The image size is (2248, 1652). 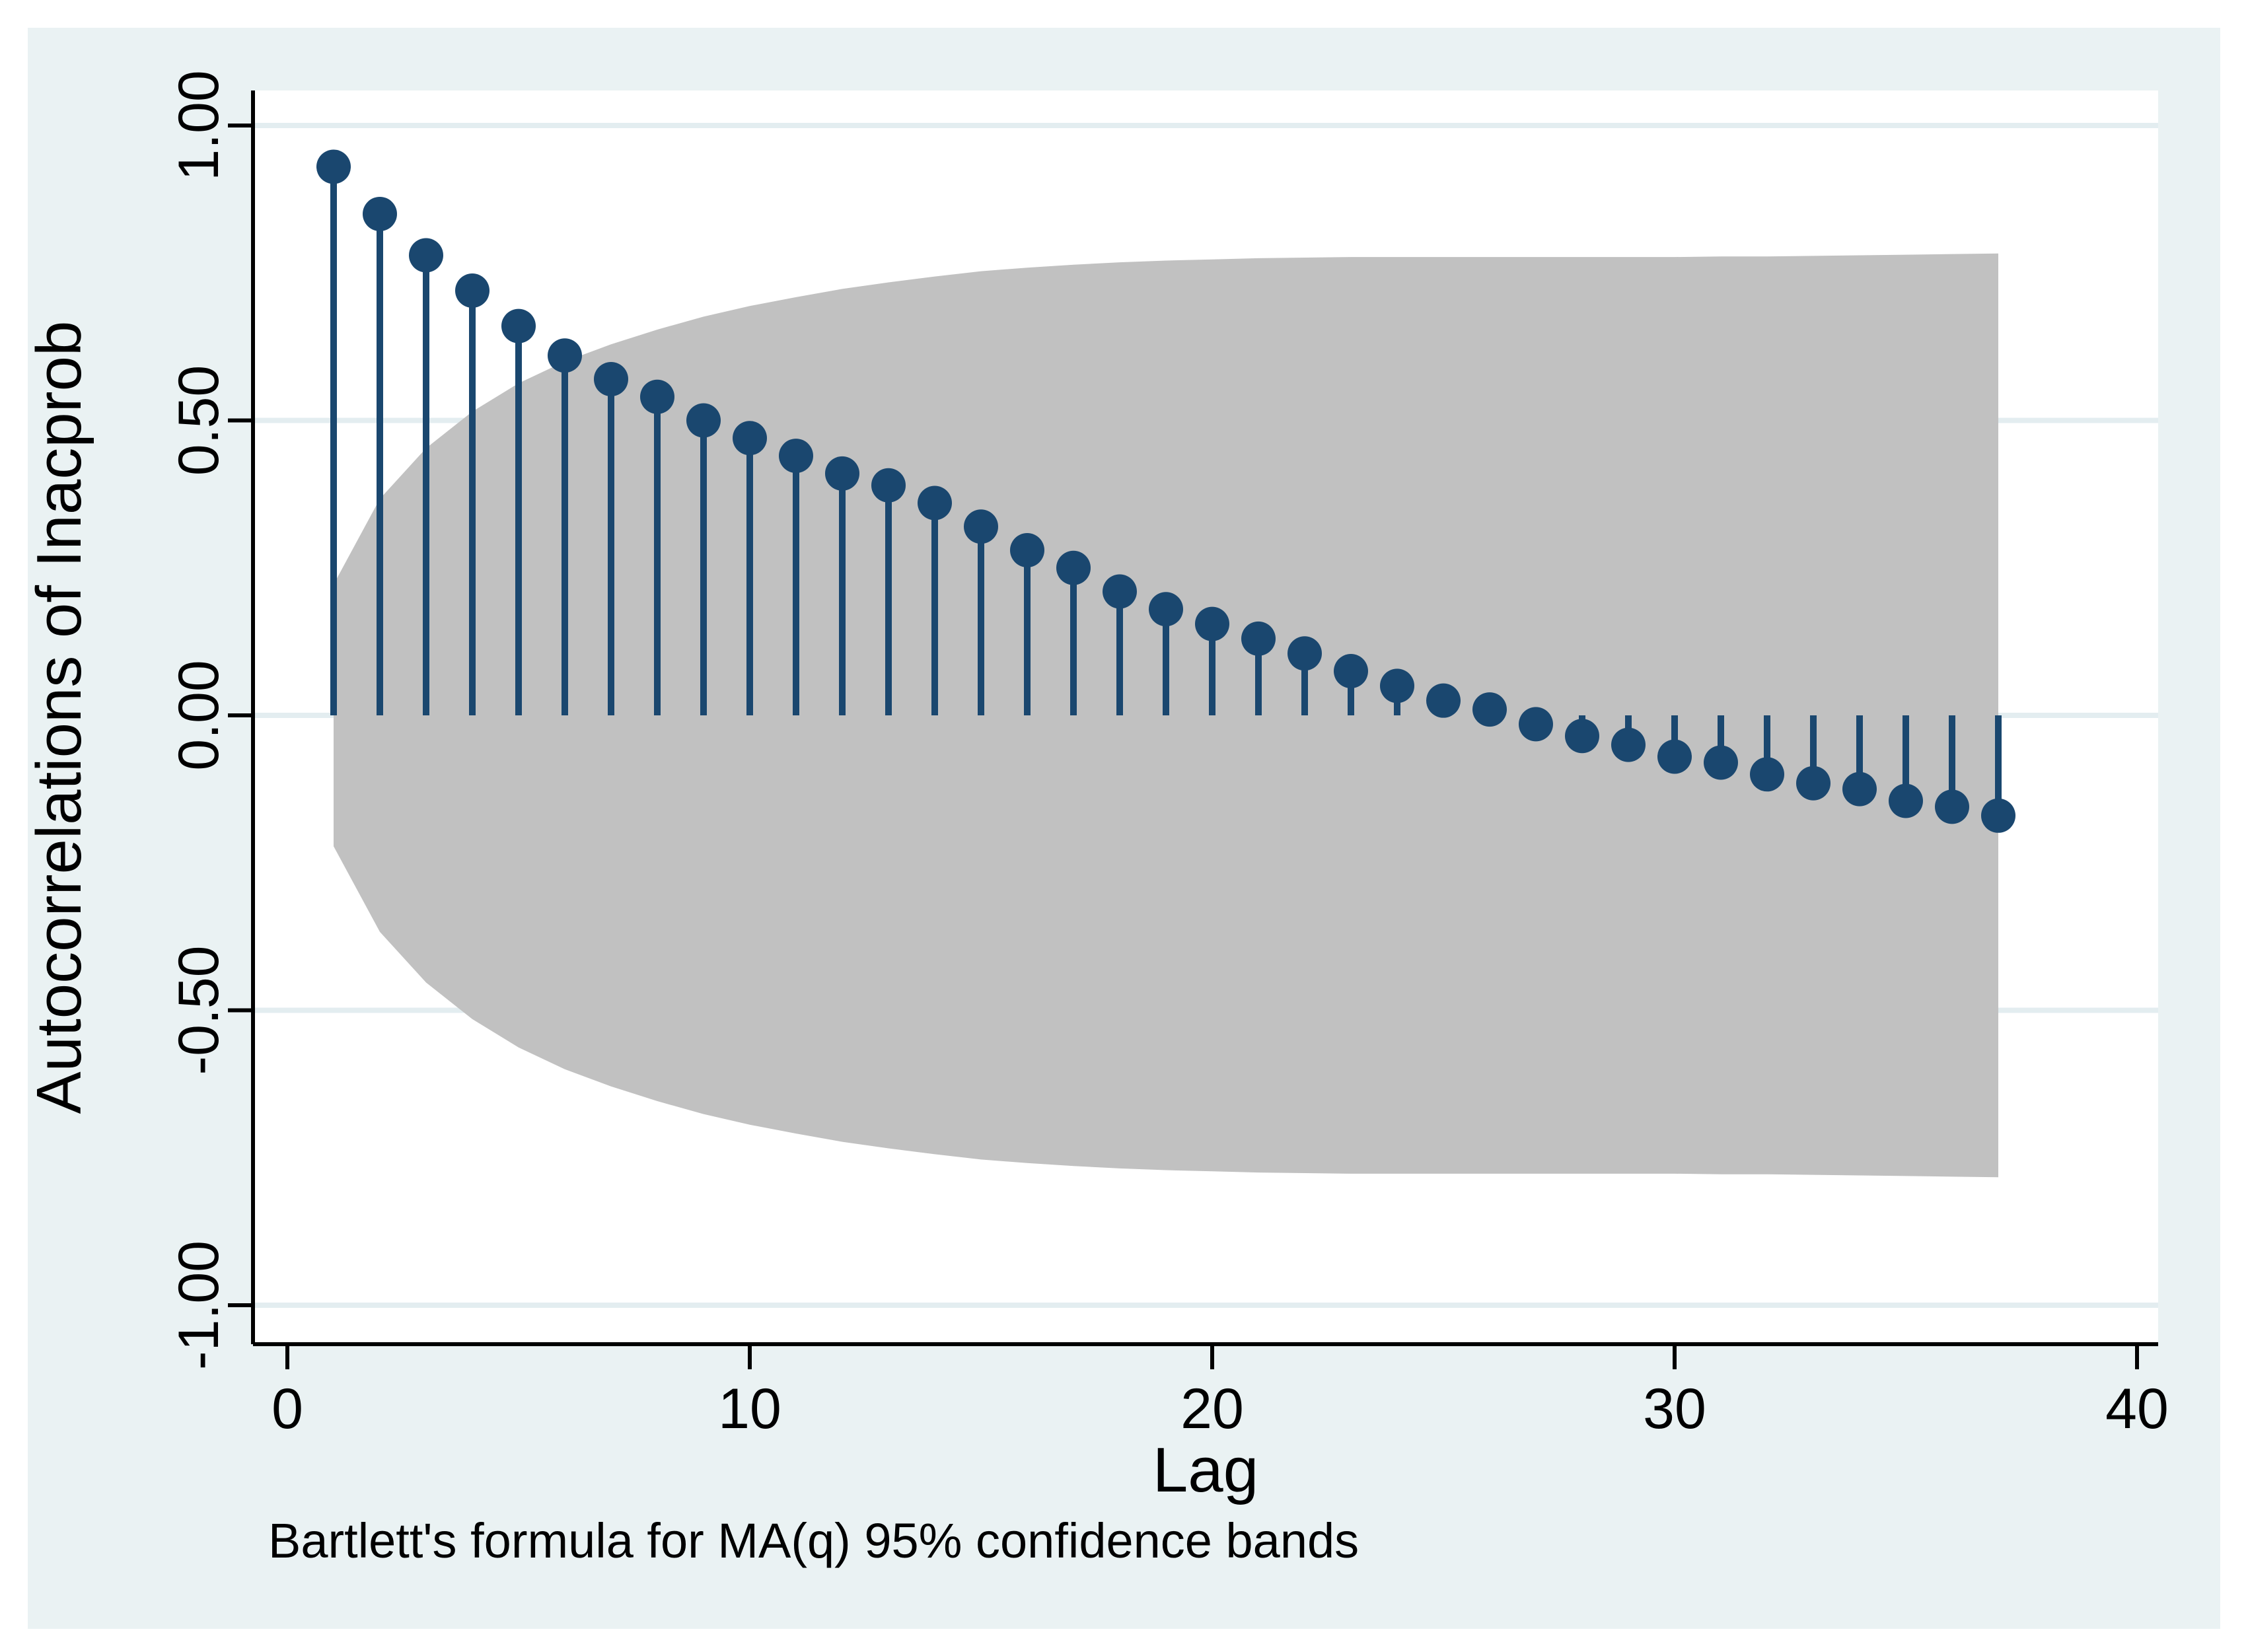 What do you see at coordinates (1212, 1409) in the screenshot?
I see `x-tick-label: 20` at bounding box center [1212, 1409].